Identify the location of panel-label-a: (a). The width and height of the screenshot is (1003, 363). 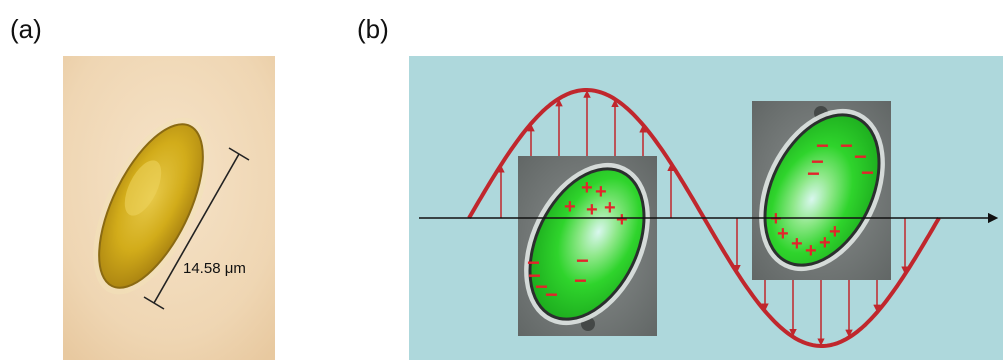
(26, 29).